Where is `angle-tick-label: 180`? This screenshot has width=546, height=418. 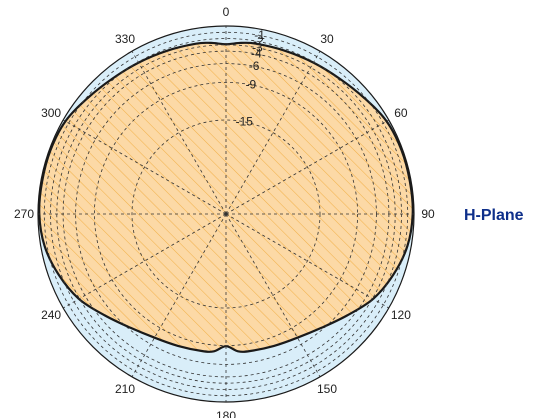
angle-tick-label: 180 is located at coordinates (226, 413).